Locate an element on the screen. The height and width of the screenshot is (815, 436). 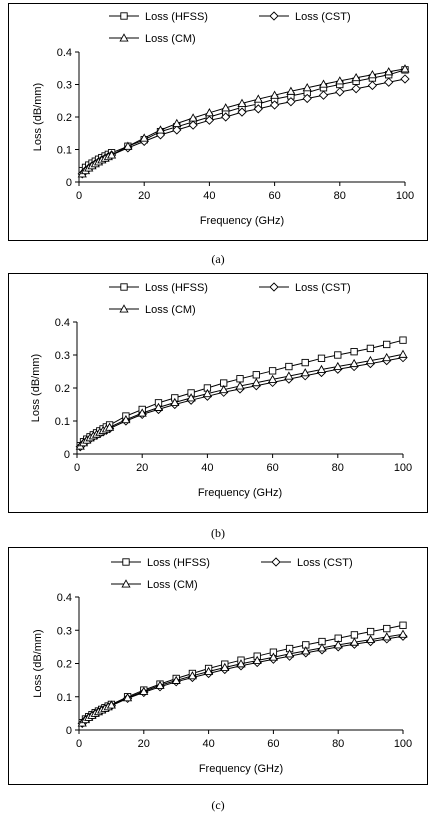
legend-marker-diamond is located at coordinates (274, 16).